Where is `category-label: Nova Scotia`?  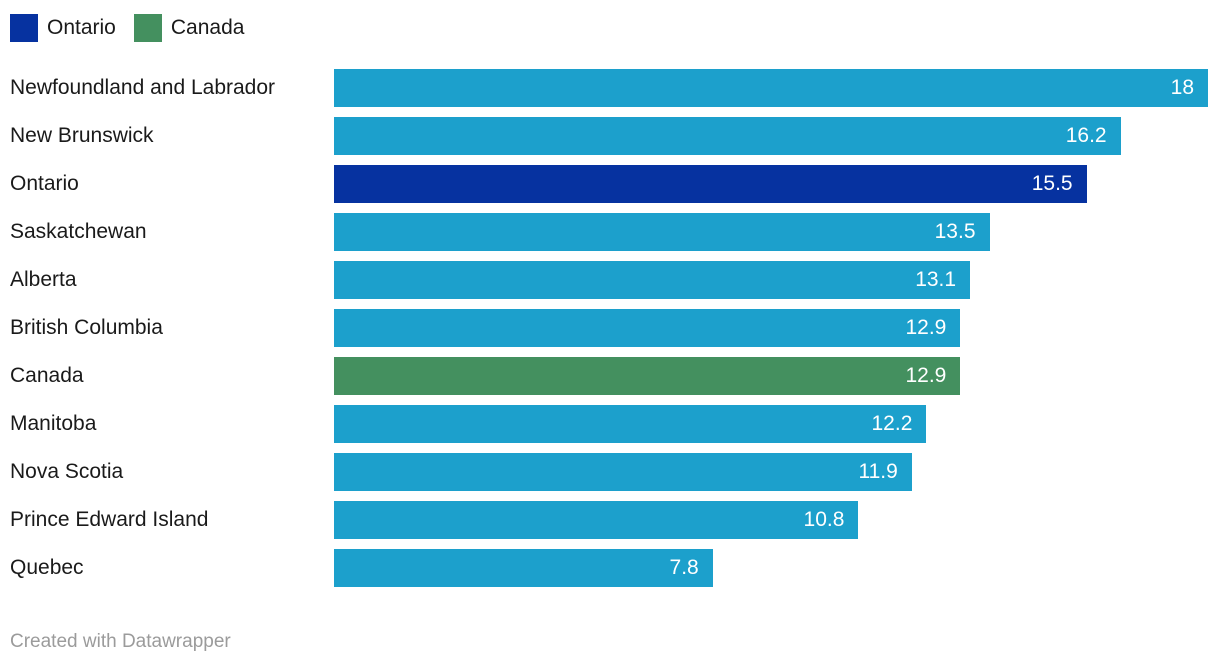 category-label: Nova Scotia is located at coordinates (67, 471).